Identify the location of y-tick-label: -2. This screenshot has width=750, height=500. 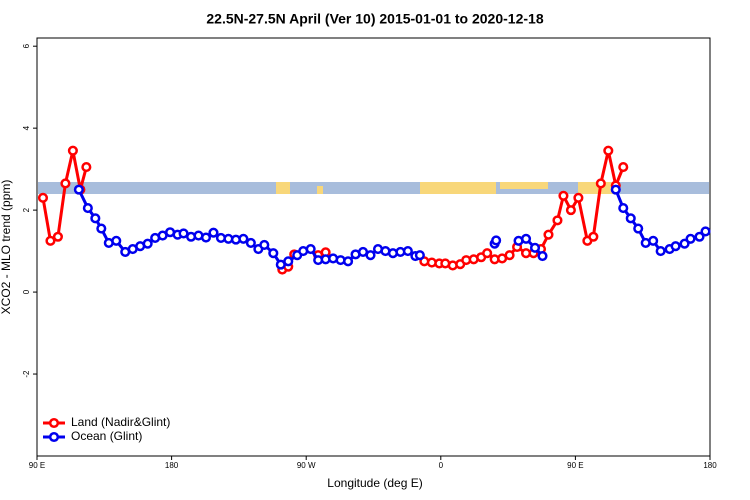
(26, 374).